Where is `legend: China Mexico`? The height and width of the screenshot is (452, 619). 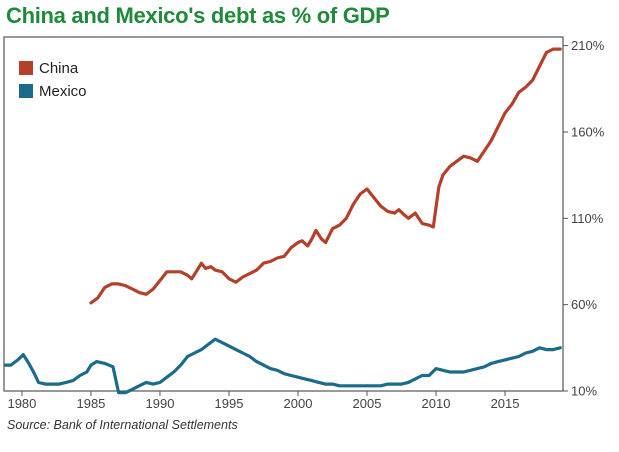
legend: China Mexico is located at coordinates (53, 80).